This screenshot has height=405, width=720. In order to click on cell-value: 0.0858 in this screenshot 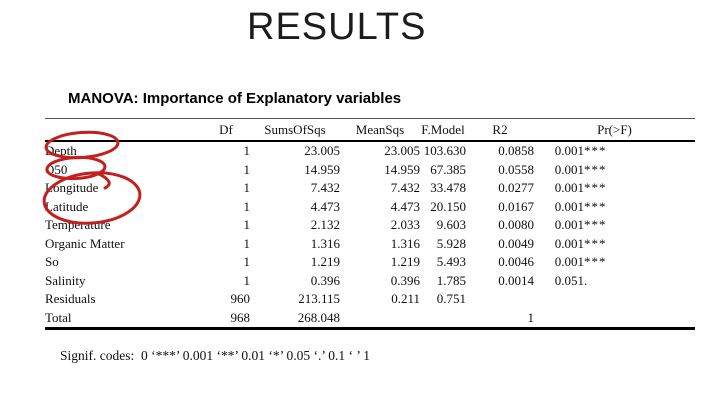, I will do `click(516, 151)`.